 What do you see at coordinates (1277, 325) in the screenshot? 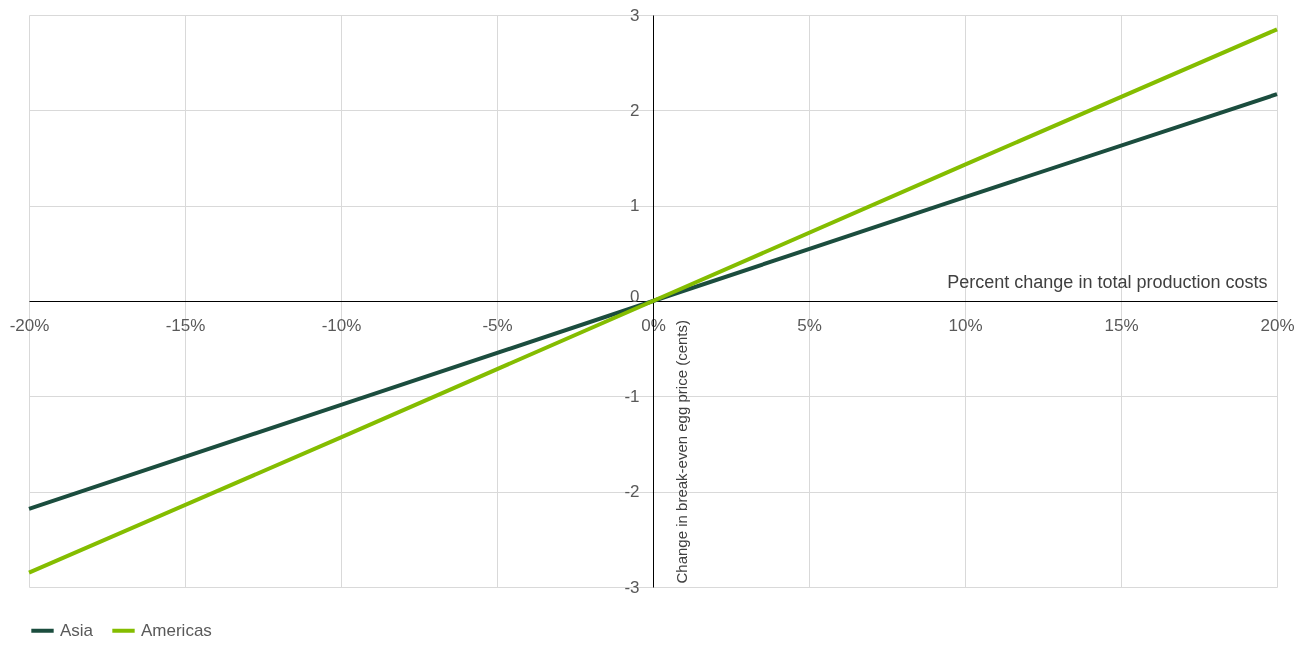
I see `x-tick-label: 20%` at bounding box center [1277, 325].